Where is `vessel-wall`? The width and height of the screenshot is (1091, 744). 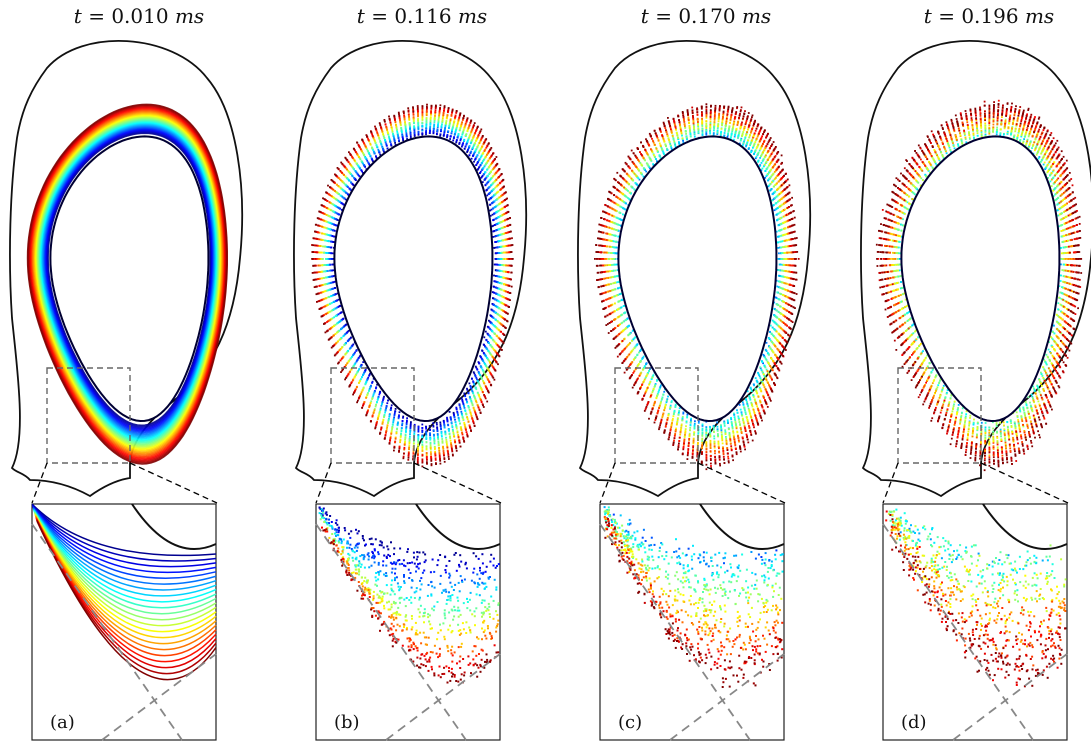 vessel-wall is located at coordinates (126, 268).